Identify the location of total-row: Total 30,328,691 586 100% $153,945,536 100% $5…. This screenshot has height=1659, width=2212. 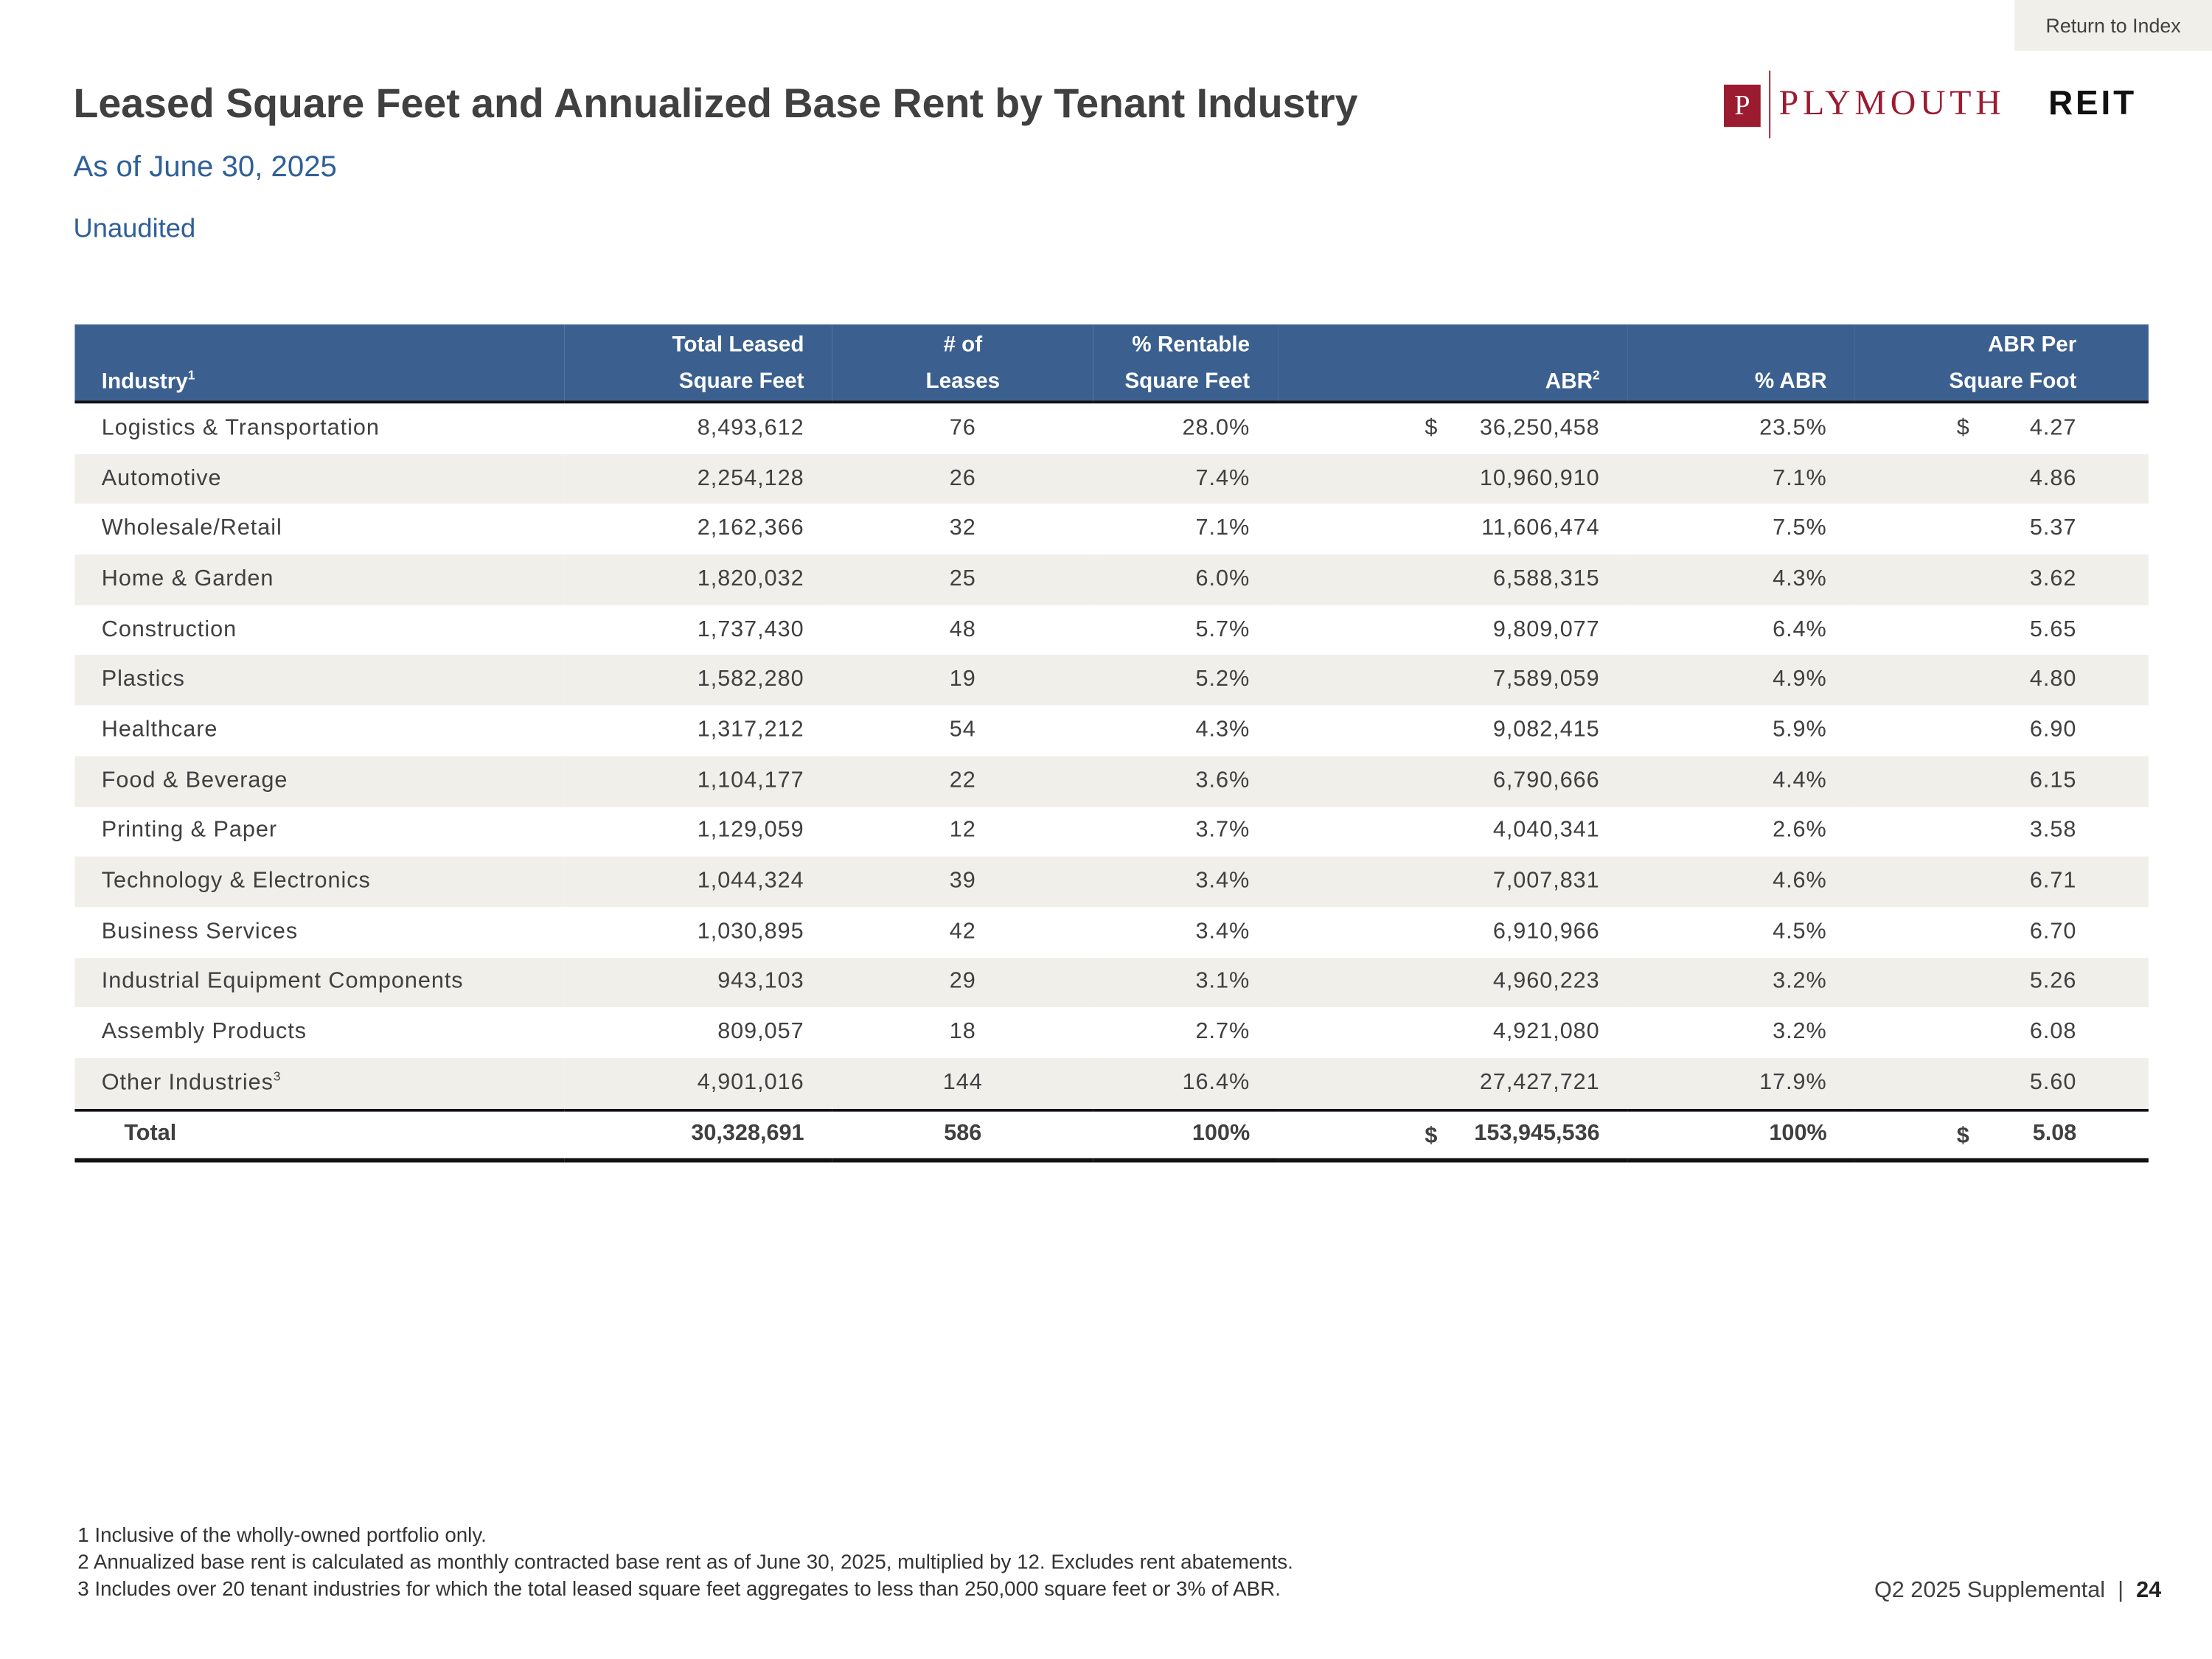
(1111, 1135).